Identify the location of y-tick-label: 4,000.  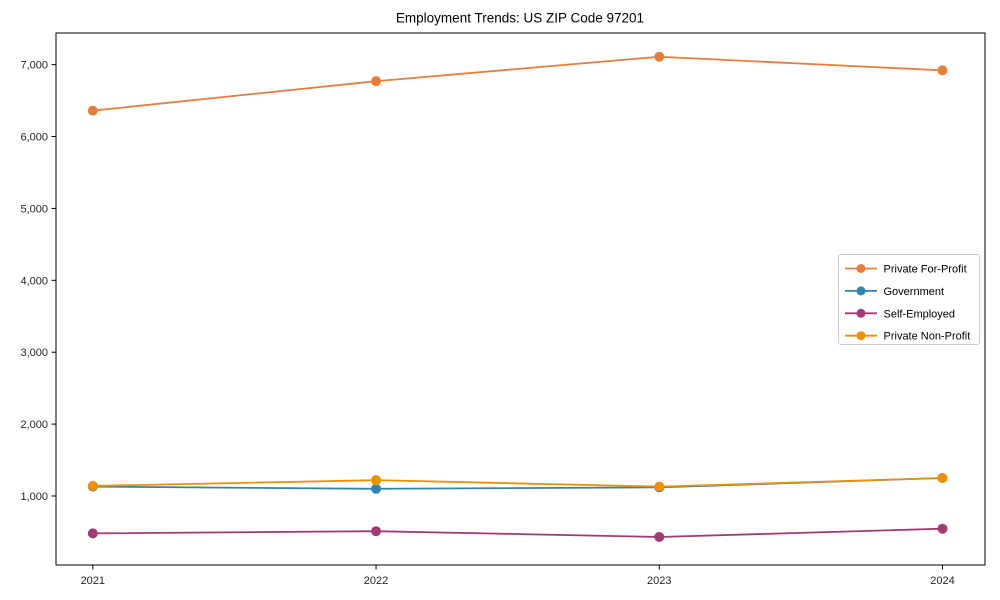
(34, 281).